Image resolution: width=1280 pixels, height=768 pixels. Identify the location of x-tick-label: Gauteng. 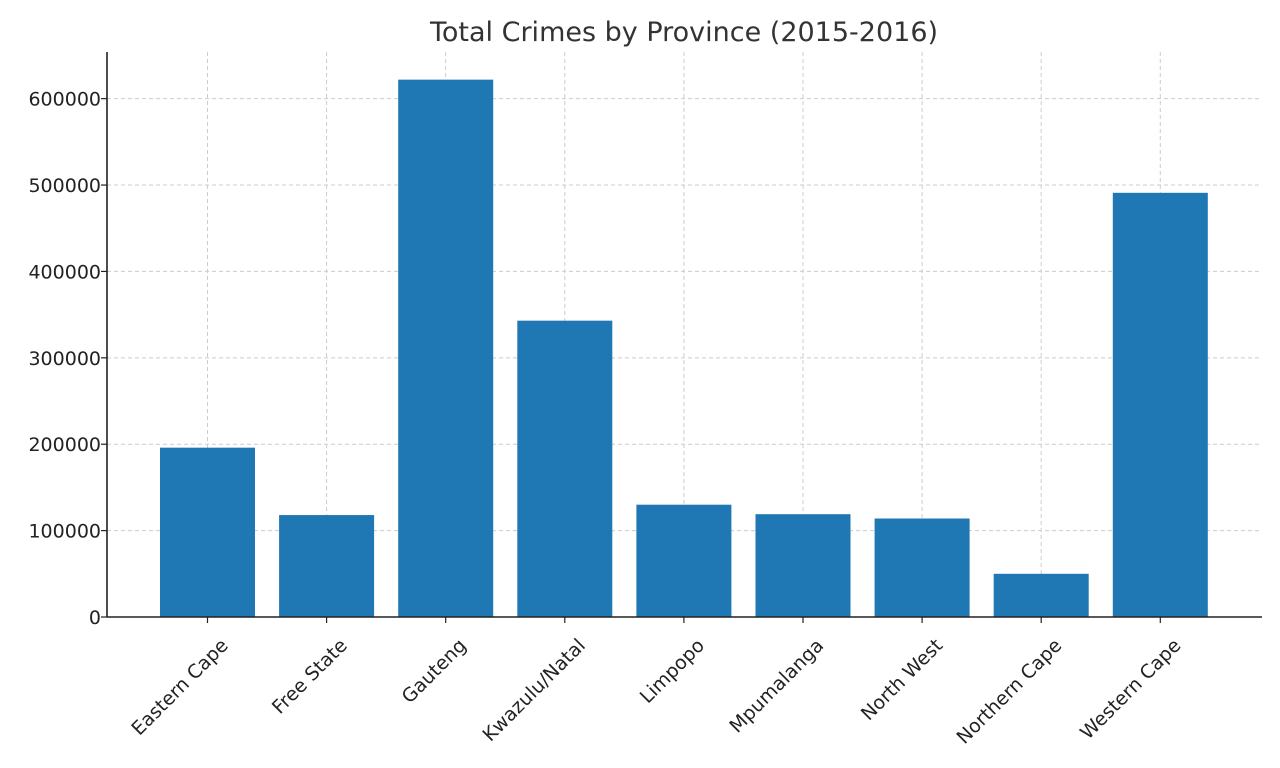
(434, 671).